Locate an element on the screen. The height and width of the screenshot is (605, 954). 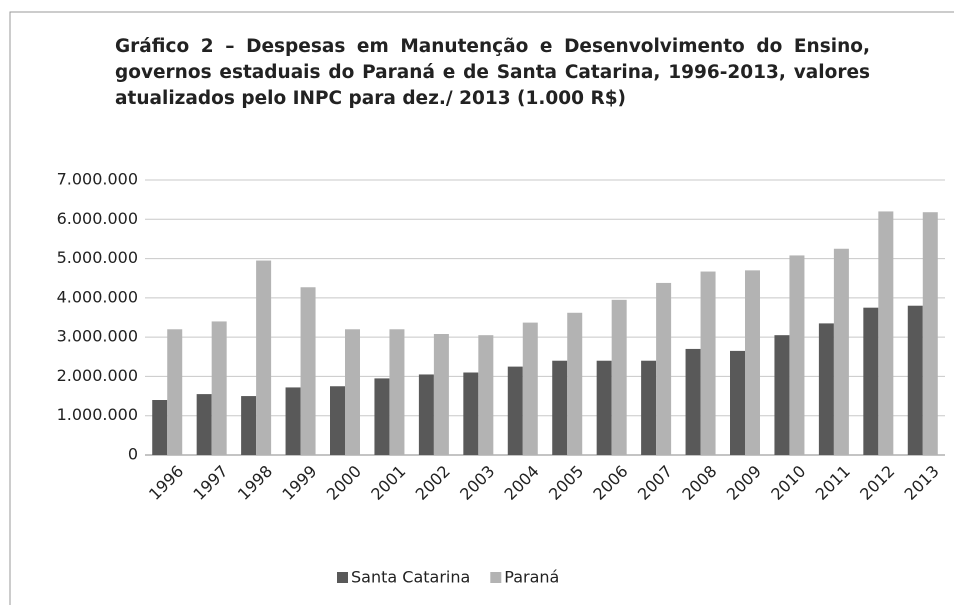
x-tick-label: 2005 is located at coordinates (566, 483).